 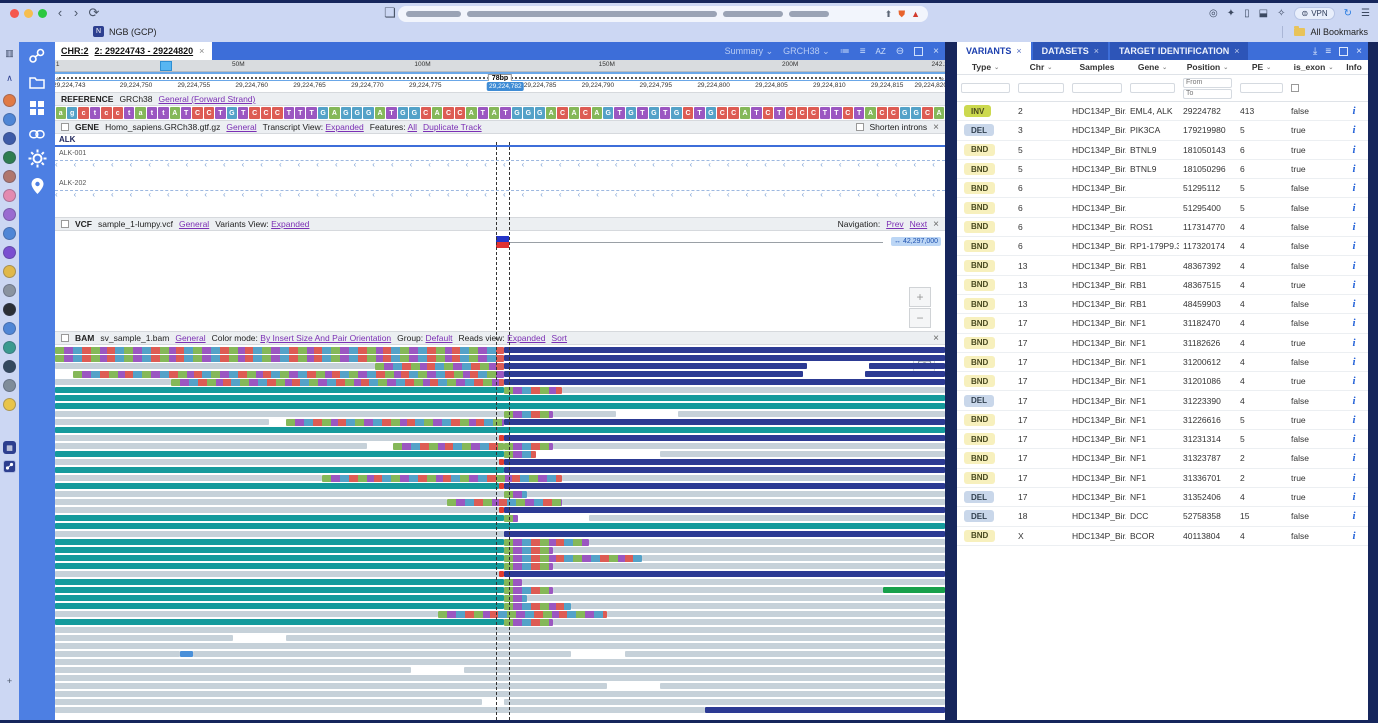 I want to click on active-tab-ngb-icon, so click(x=9, y=466).